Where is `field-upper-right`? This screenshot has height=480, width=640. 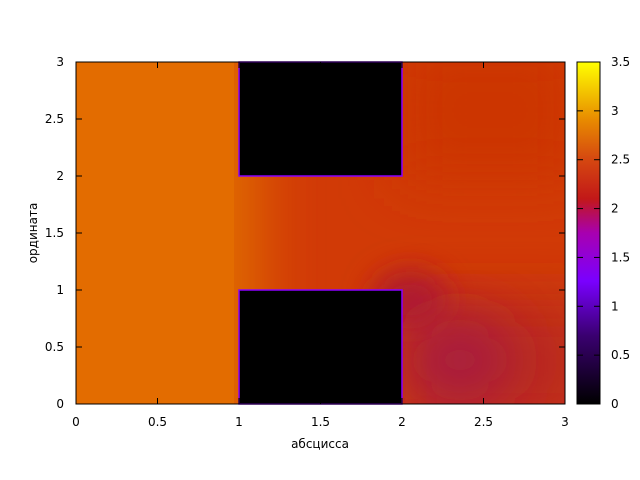
field-upper-right is located at coordinates (482, 121).